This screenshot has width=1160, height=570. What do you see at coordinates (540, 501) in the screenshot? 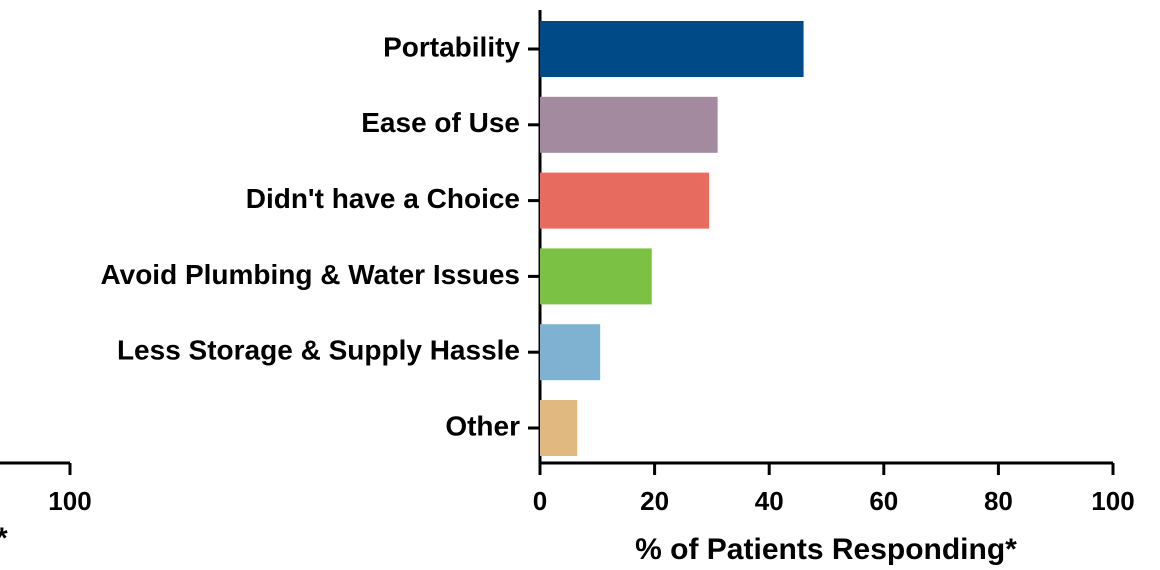
I see `x-tick-label: 0` at bounding box center [540, 501].